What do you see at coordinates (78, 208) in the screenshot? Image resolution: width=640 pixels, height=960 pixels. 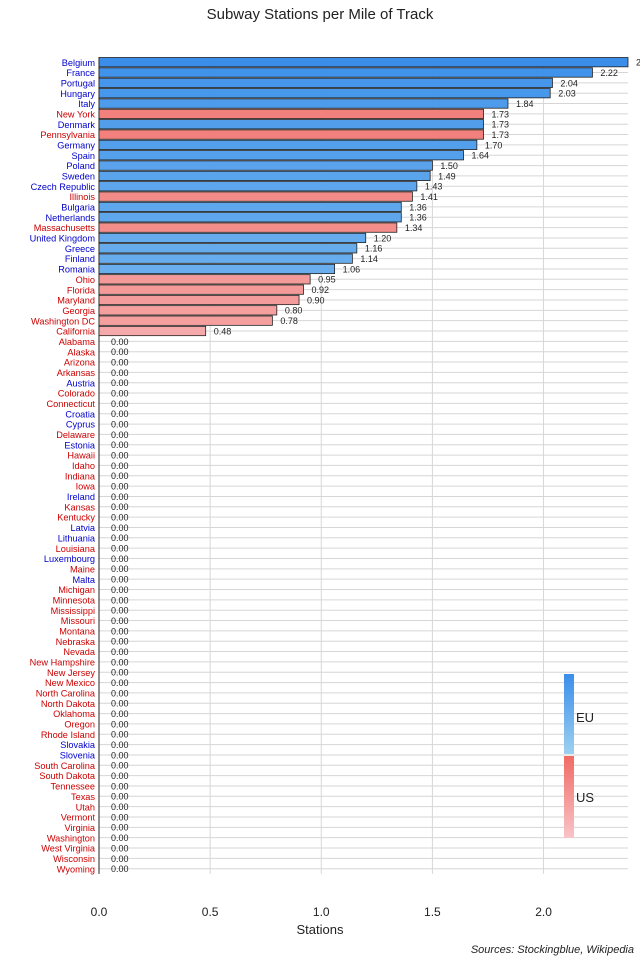 I see `category-label: Bulgaria` at bounding box center [78, 208].